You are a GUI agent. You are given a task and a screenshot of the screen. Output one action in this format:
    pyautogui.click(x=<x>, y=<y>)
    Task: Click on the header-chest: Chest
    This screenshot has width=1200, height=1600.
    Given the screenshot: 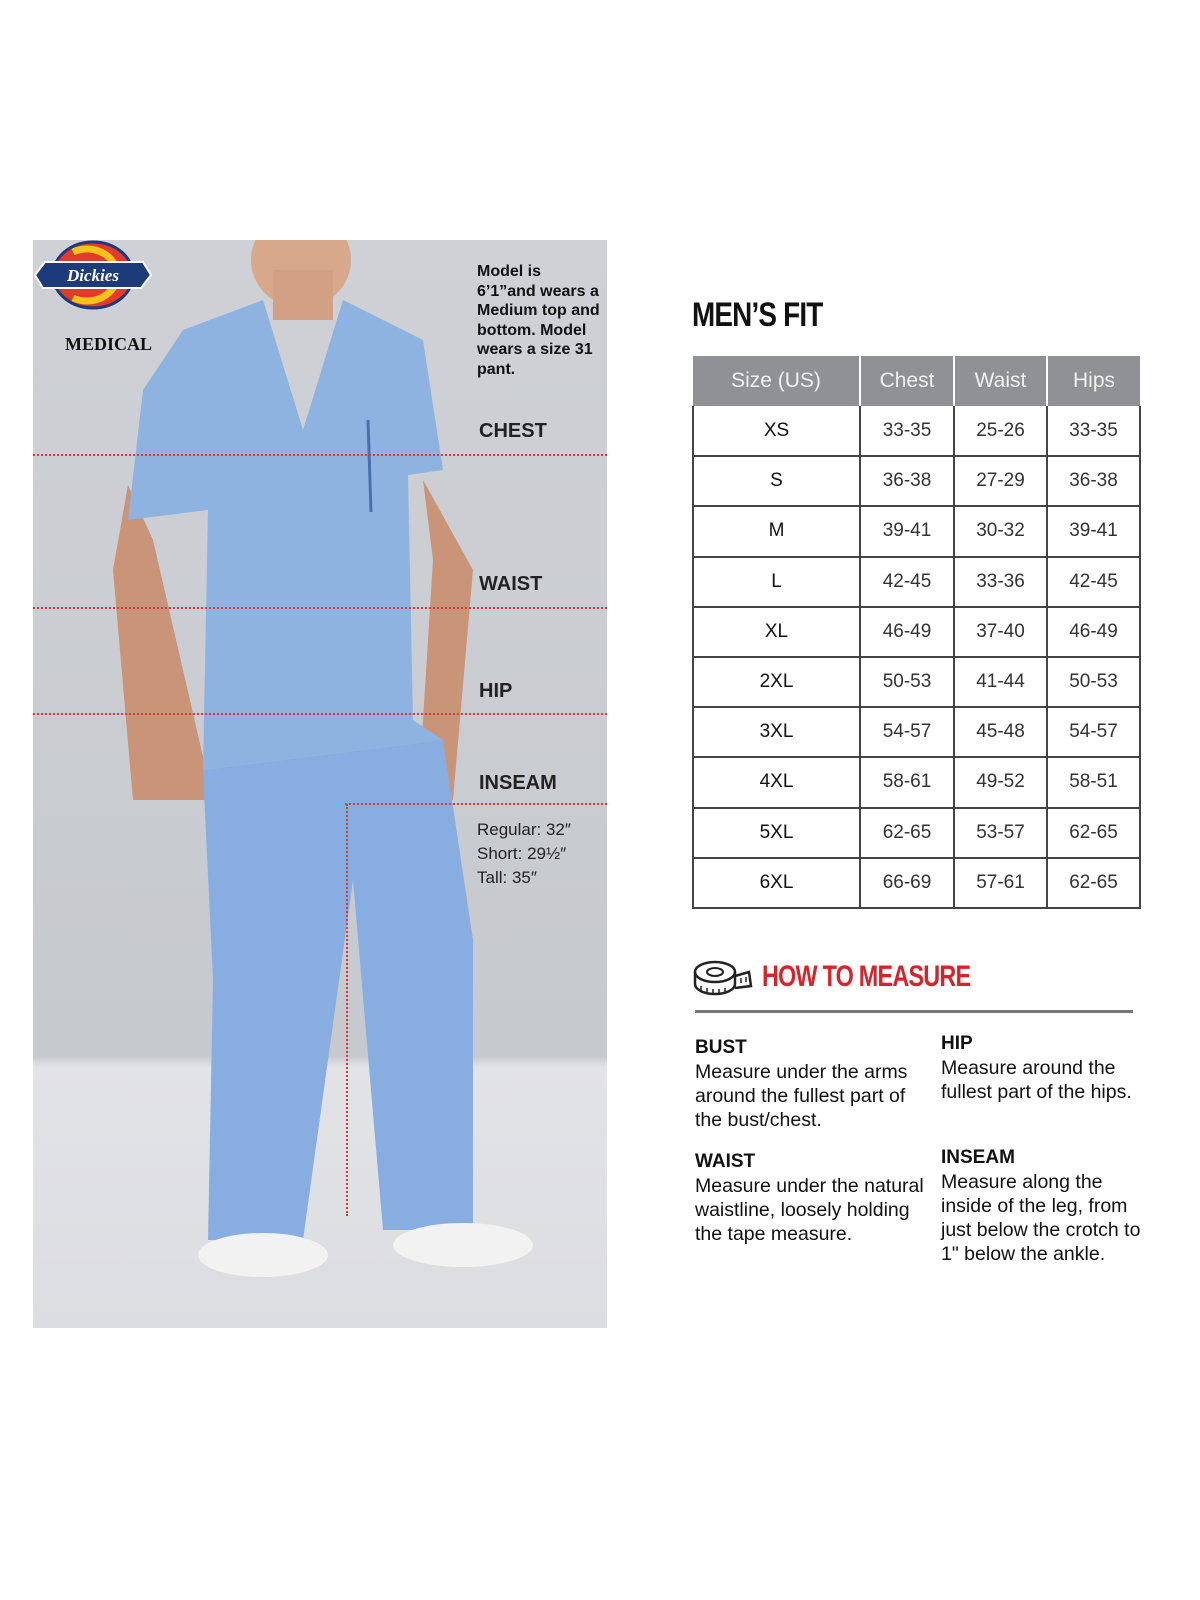 What is the action you would take?
    pyautogui.click(x=906, y=381)
    